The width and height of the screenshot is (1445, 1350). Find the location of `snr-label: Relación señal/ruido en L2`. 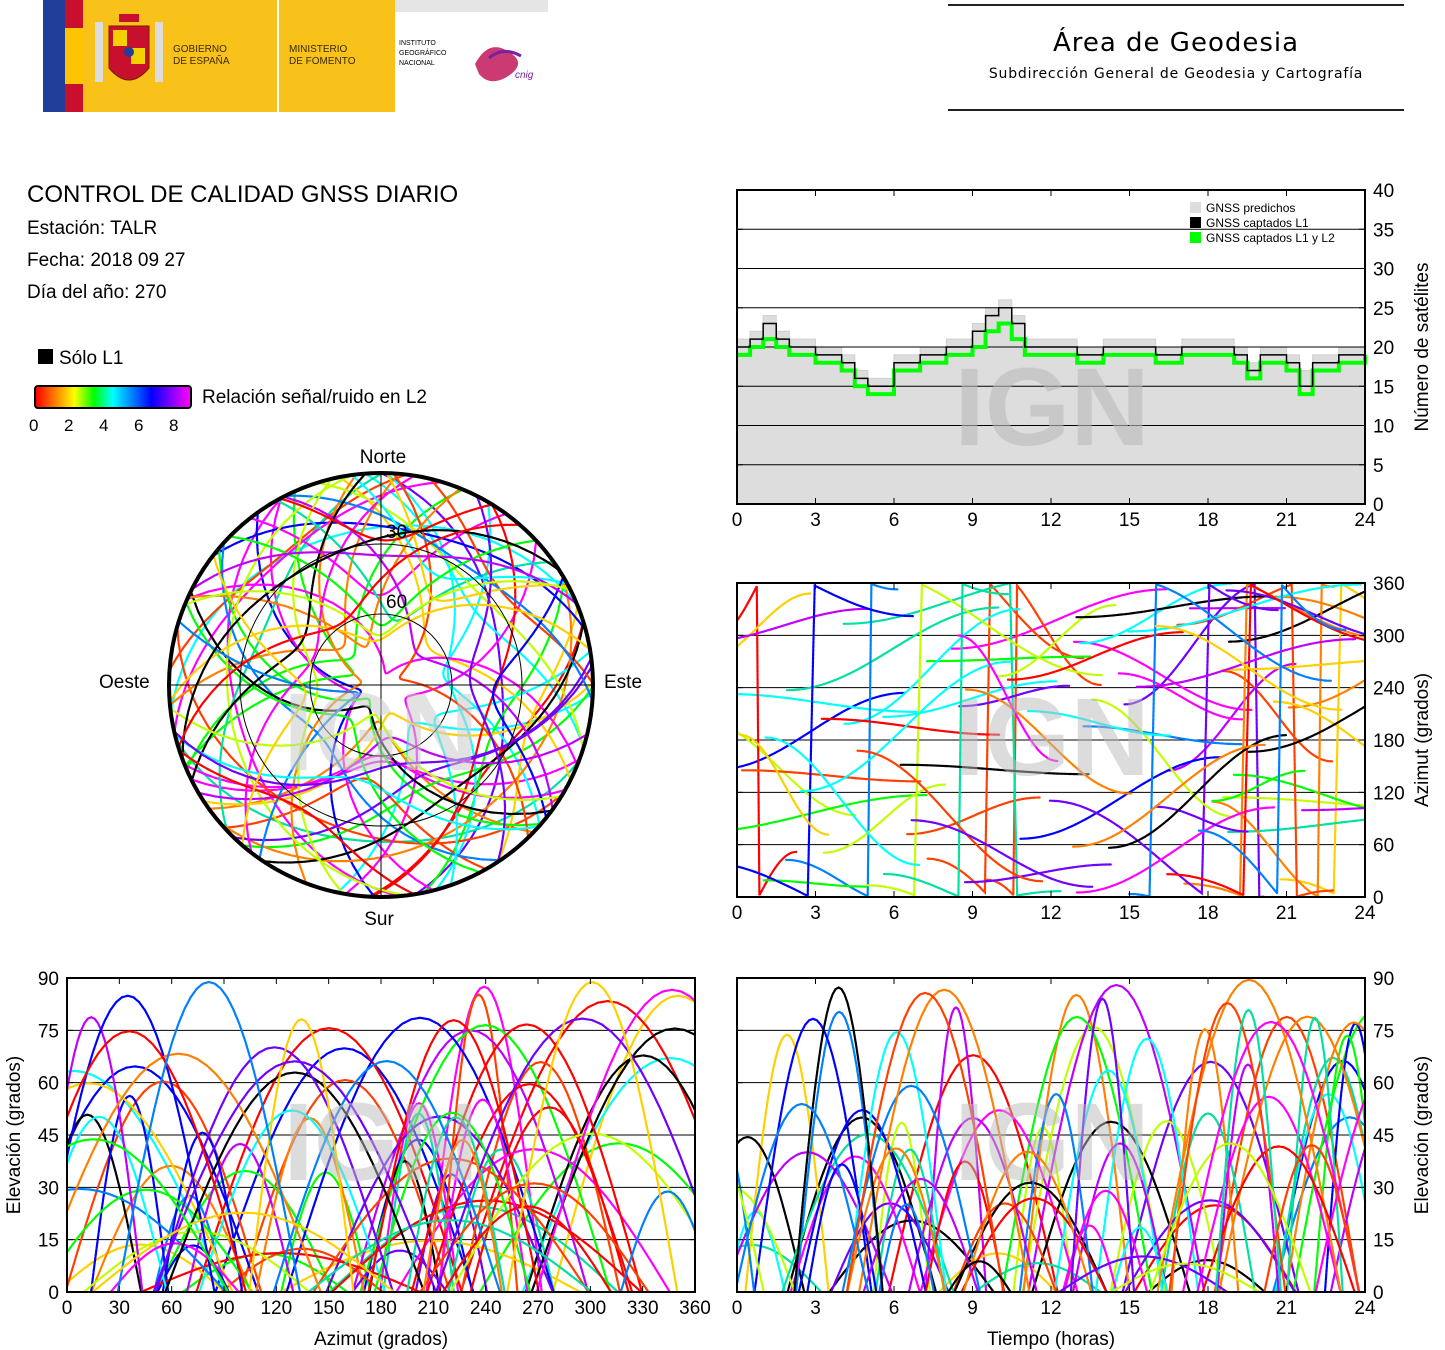

snr-label: Relación señal/ruido en L2 is located at coordinates (314, 397).